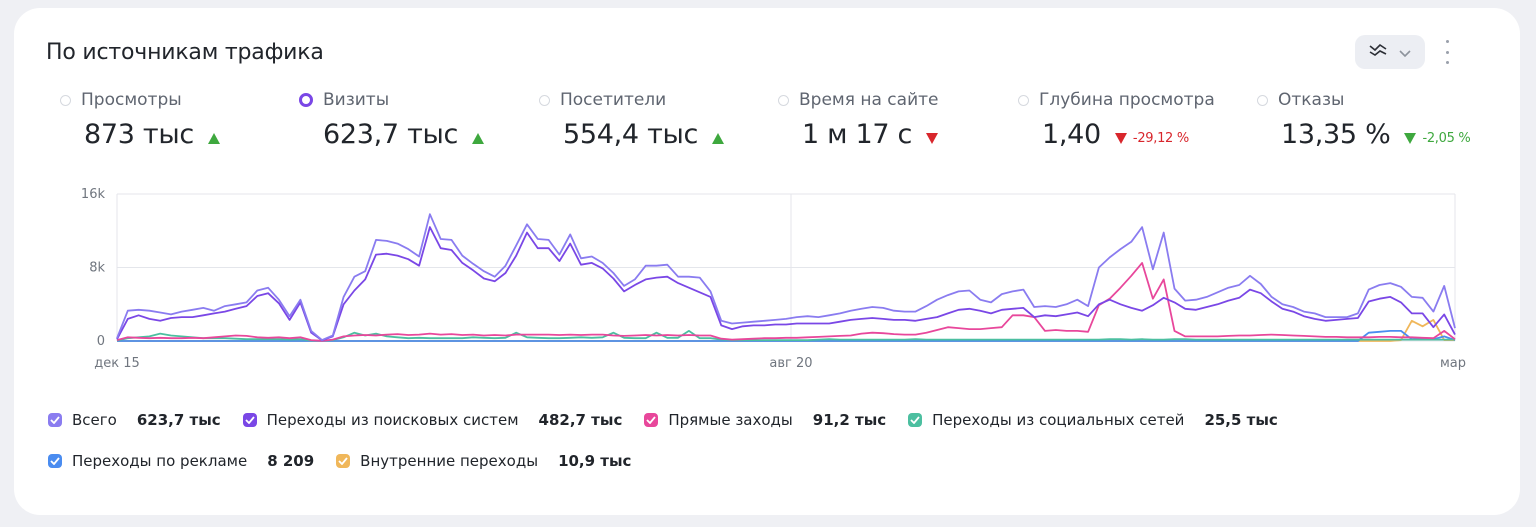 The image size is (1536, 527). I want to click on y-tick-label: 16k, so click(93, 194).